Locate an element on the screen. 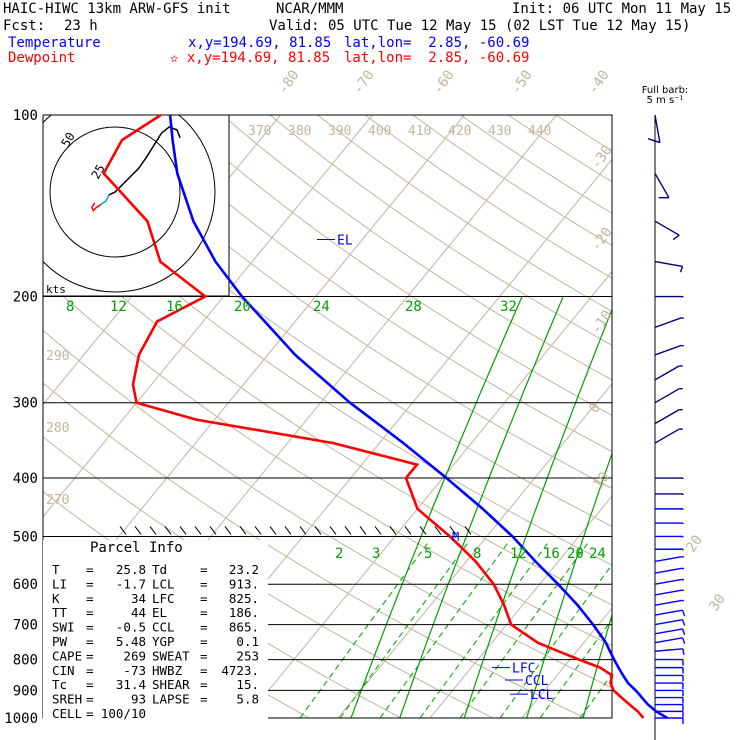 This screenshot has width=740, height=740. mixing-ratio-label-upper: 8 is located at coordinates (70, 307).